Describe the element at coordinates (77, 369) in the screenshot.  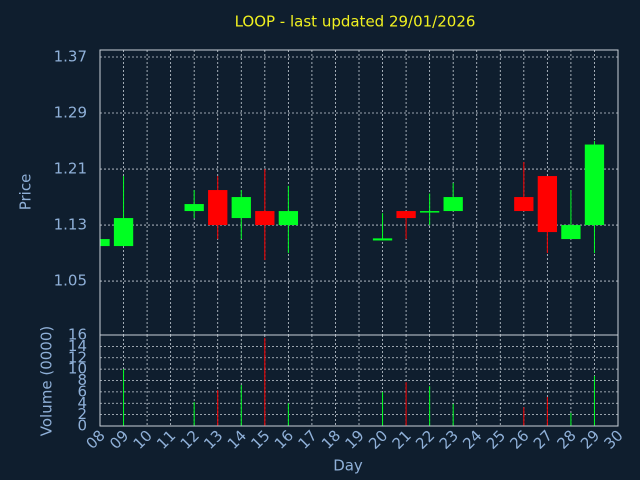
I see `volume-tick-label: 10` at that location.